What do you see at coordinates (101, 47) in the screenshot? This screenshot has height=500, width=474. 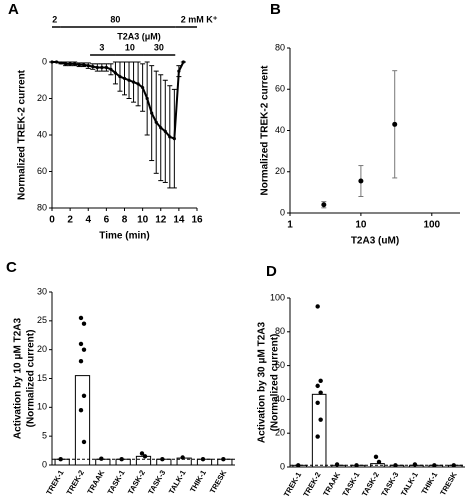 I see `annotation: 3` at bounding box center [101, 47].